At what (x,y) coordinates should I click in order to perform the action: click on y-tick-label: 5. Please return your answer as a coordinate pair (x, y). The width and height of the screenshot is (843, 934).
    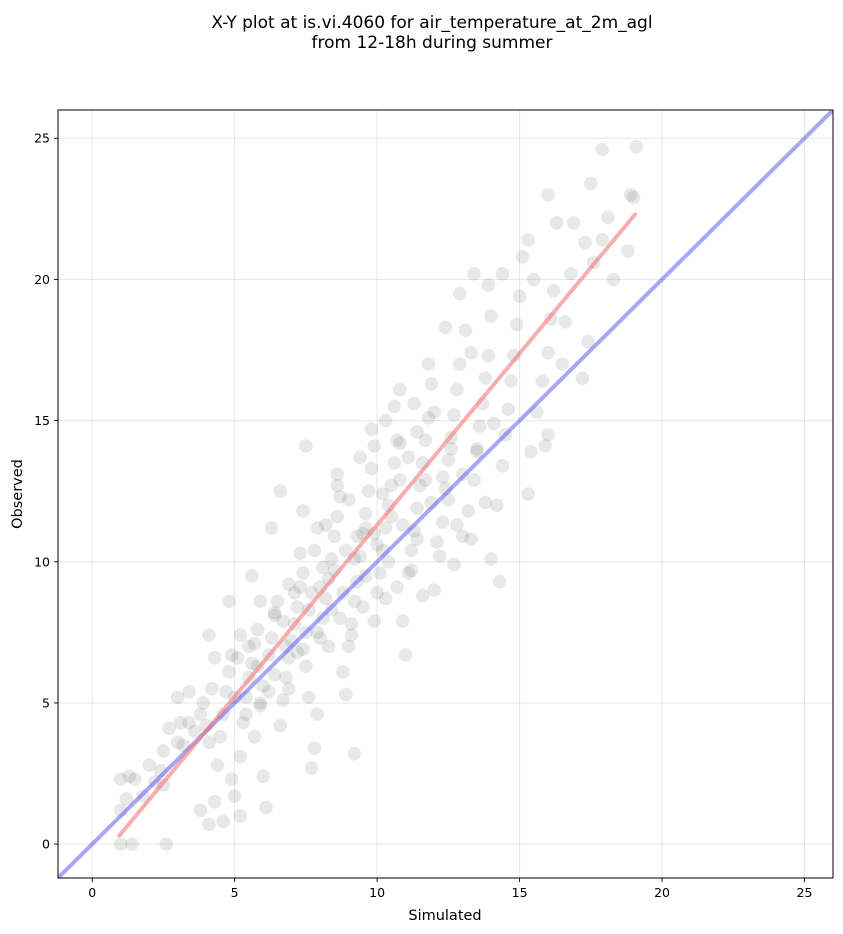
    Looking at the image, I should click on (46, 702).